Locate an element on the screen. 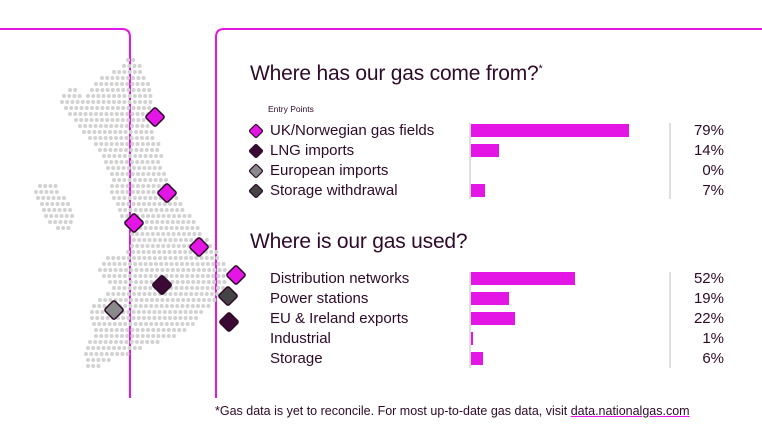 The image size is (762, 429). chart-title-sources: Where has our gas come from?* is located at coordinates (396, 73).